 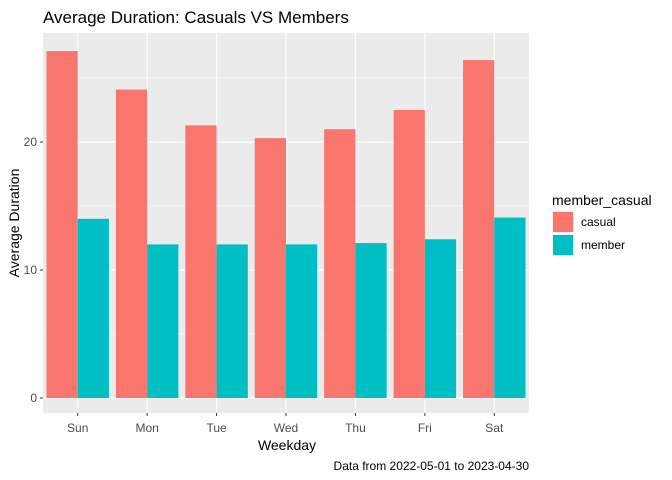 I want to click on x-tick-label: Fri, so click(x=425, y=428).